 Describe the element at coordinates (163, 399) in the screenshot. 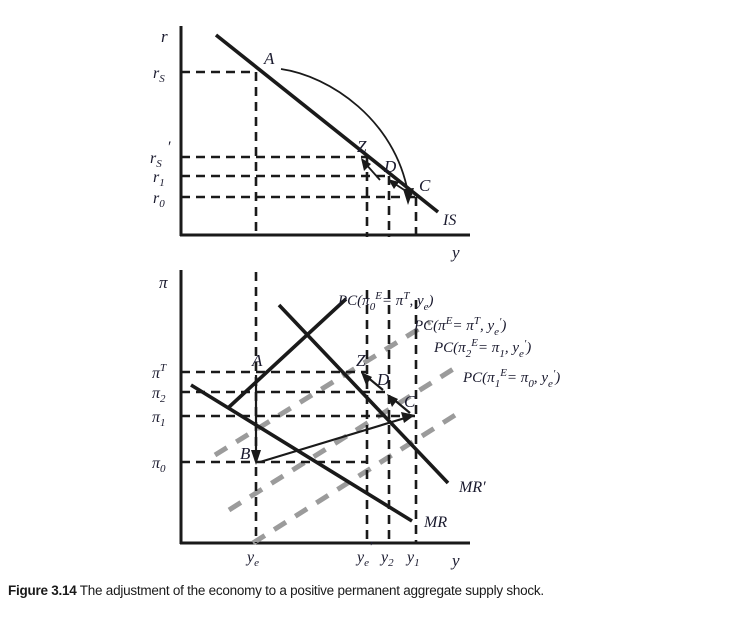

I see `tick-sub: 2` at that location.